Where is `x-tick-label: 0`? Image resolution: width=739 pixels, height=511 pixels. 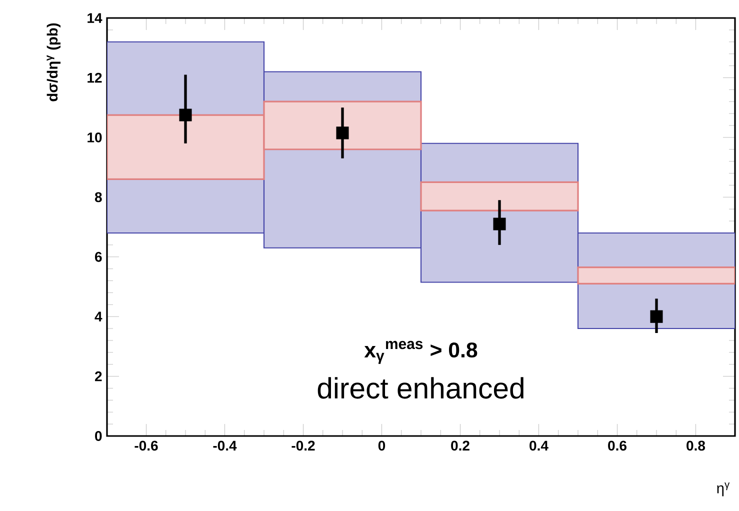 x-tick-label: 0 is located at coordinates (382, 445).